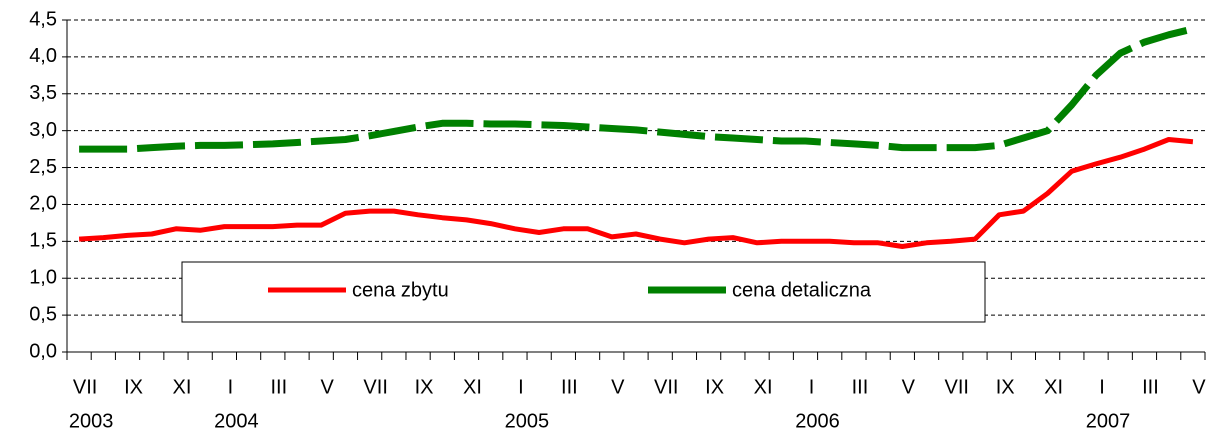  What do you see at coordinates (43, 130) in the screenshot?
I see `y-tick-label: 3,0` at bounding box center [43, 130].